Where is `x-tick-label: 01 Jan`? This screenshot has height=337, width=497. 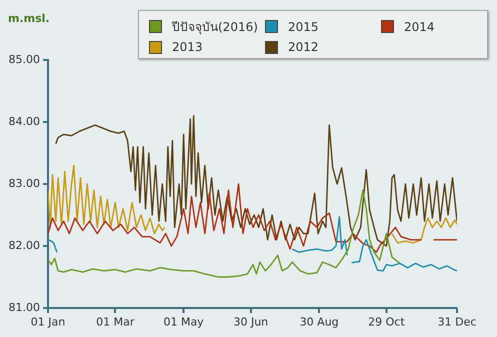 x-tick-label: 01 Jan is located at coordinates (48, 321).